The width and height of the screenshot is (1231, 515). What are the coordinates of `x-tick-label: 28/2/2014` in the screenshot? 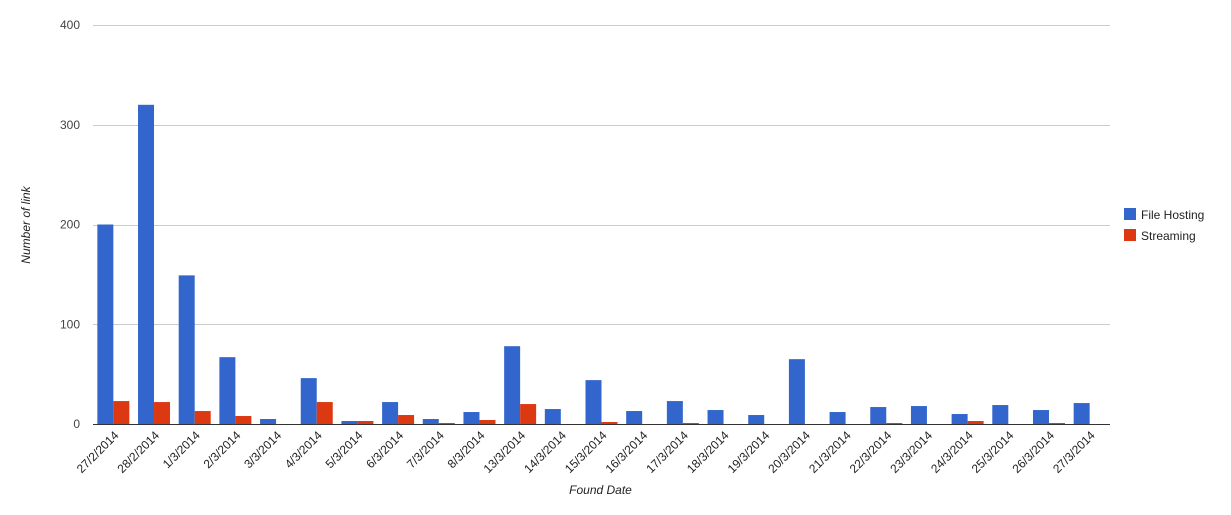 It's located at (138, 452).